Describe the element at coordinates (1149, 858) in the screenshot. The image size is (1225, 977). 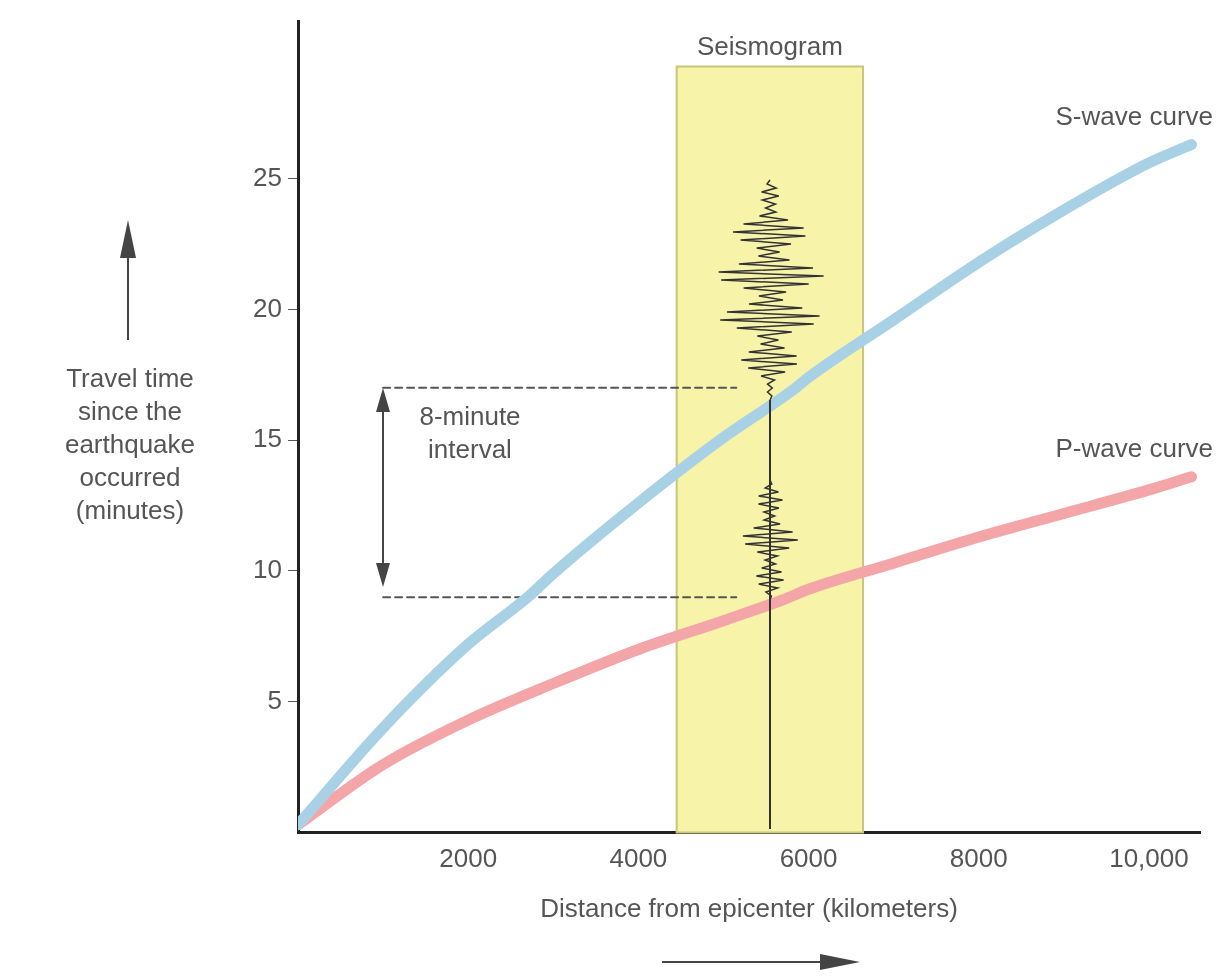
I see `x-tick-label: 10,000` at that location.